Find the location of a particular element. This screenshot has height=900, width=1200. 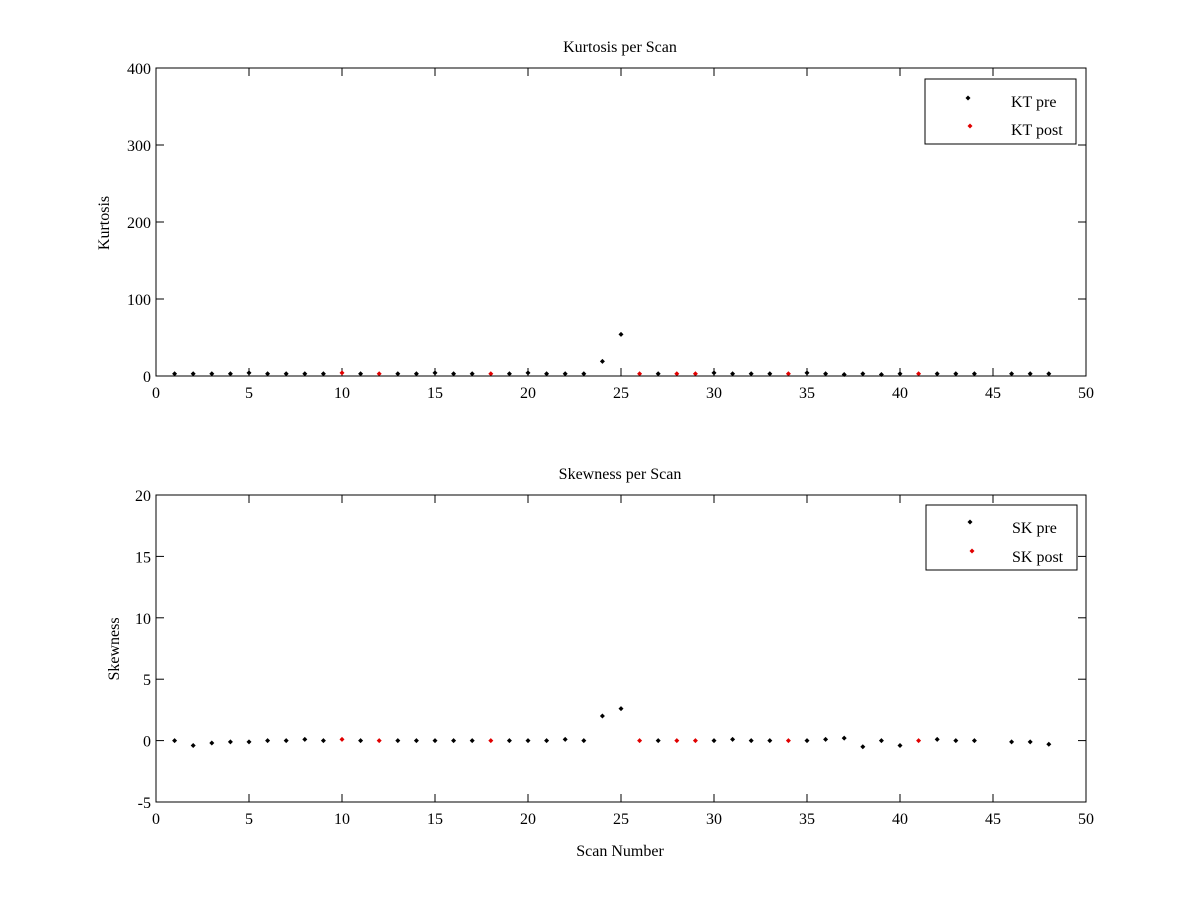

kurtosis-xtick-label: 25 is located at coordinates (621, 393).